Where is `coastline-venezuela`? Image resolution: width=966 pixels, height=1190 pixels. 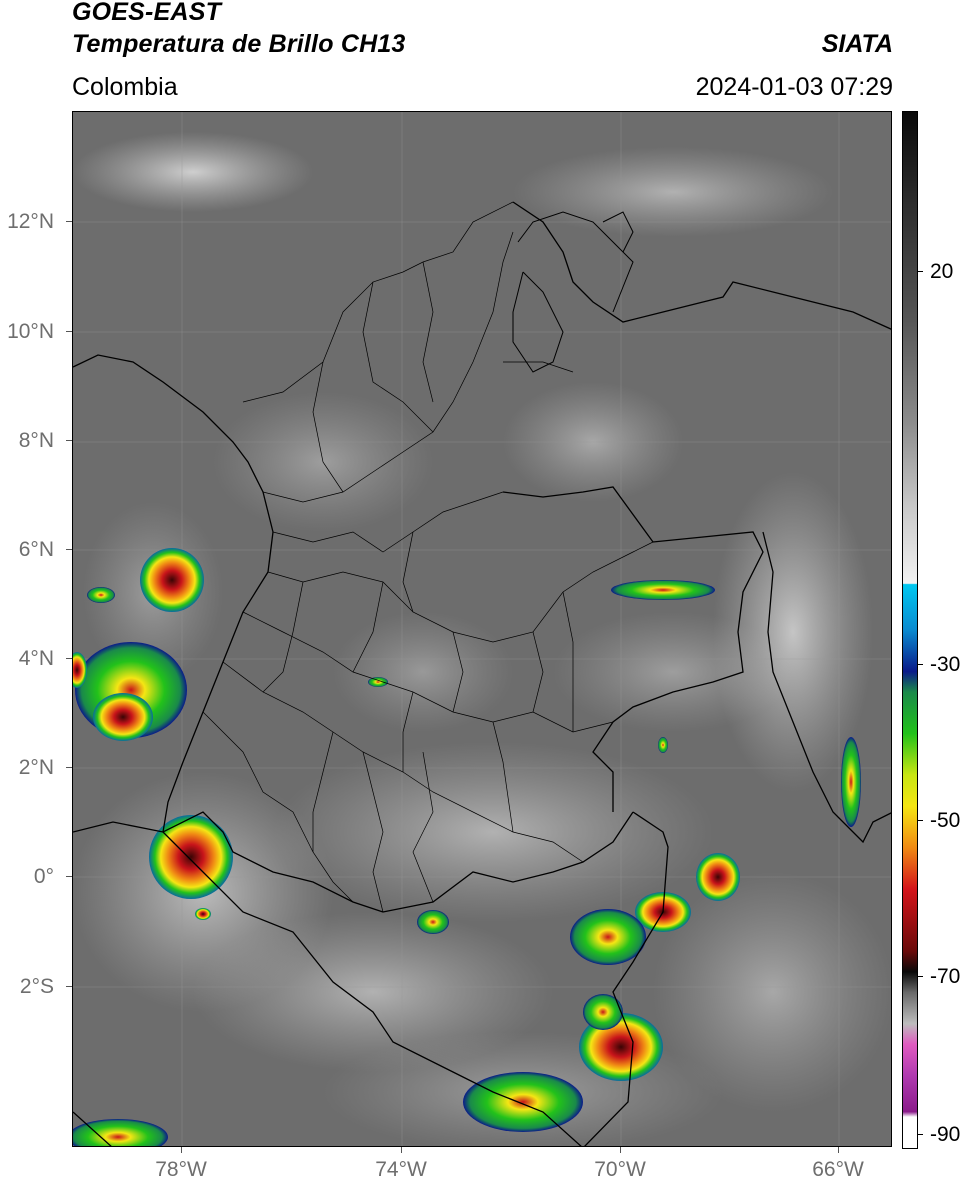
coastline-venezuela is located at coordinates (573, 292).